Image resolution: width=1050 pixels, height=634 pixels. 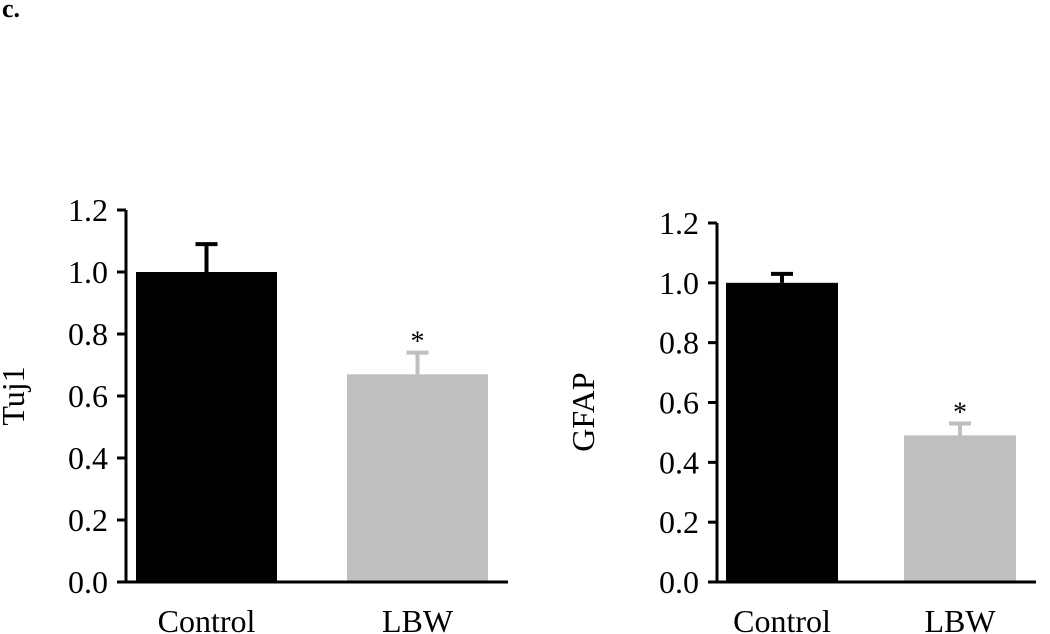 What do you see at coordinates (88, 334) in the screenshot?
I see `tuj1-y-tick-label: 0.8` at bounding box center [88, 334].